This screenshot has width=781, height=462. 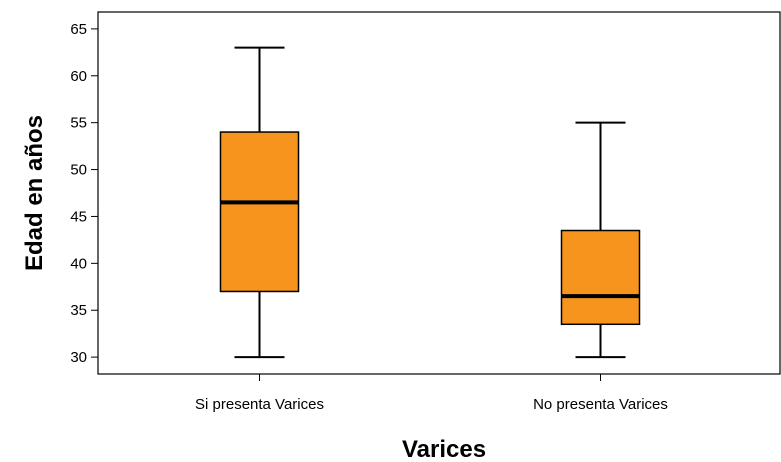 What do you see at coordinates (78, 76) in the screenshot?
I see `y-tick-label: 60` at bounding box center [78, 76].